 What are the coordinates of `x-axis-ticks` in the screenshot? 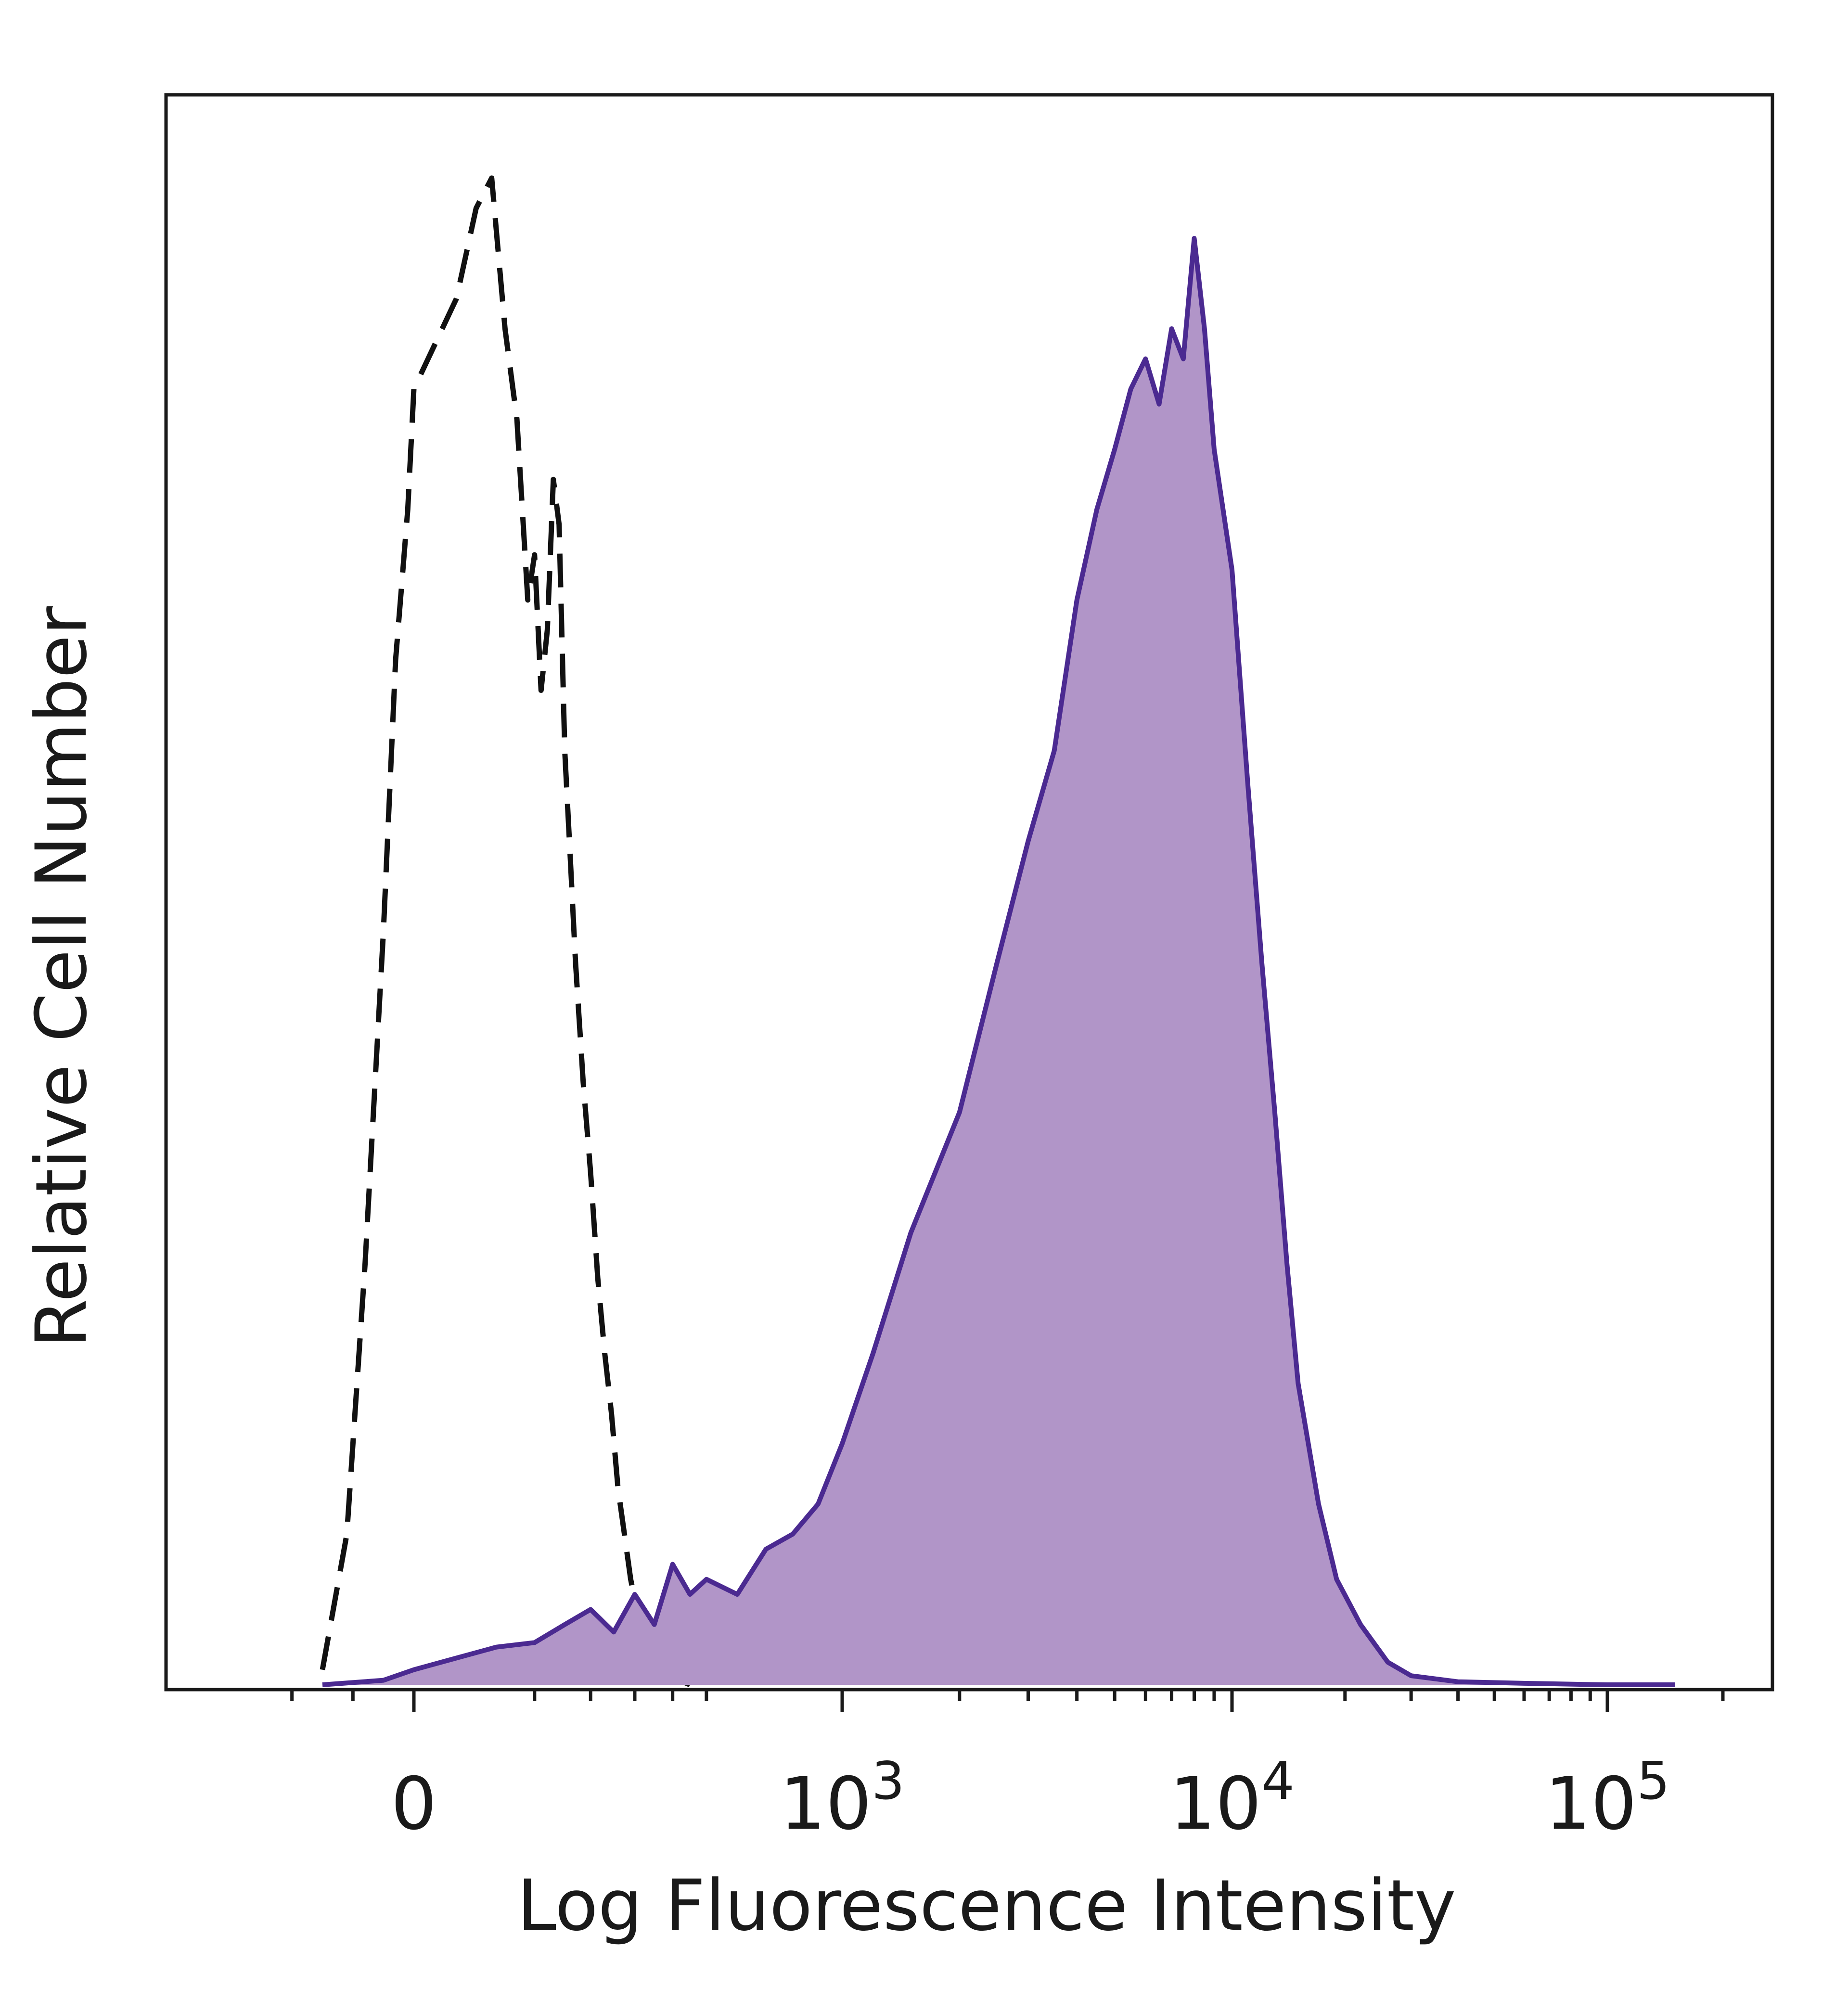 It's located at (1007, 1701).